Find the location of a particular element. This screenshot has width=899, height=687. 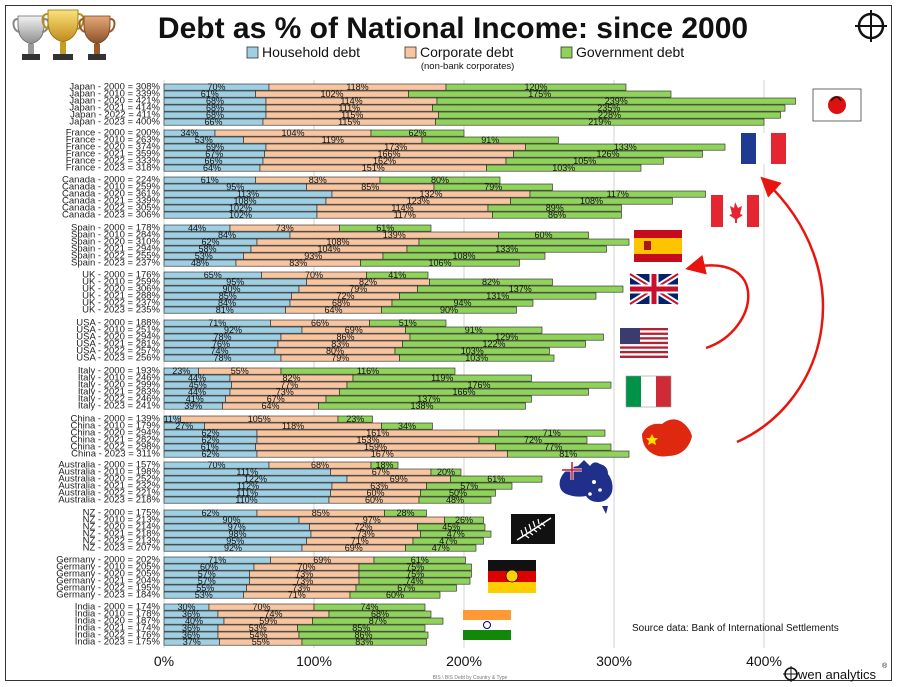

bar-government-label: 48% is located at coordinates (455, 500).